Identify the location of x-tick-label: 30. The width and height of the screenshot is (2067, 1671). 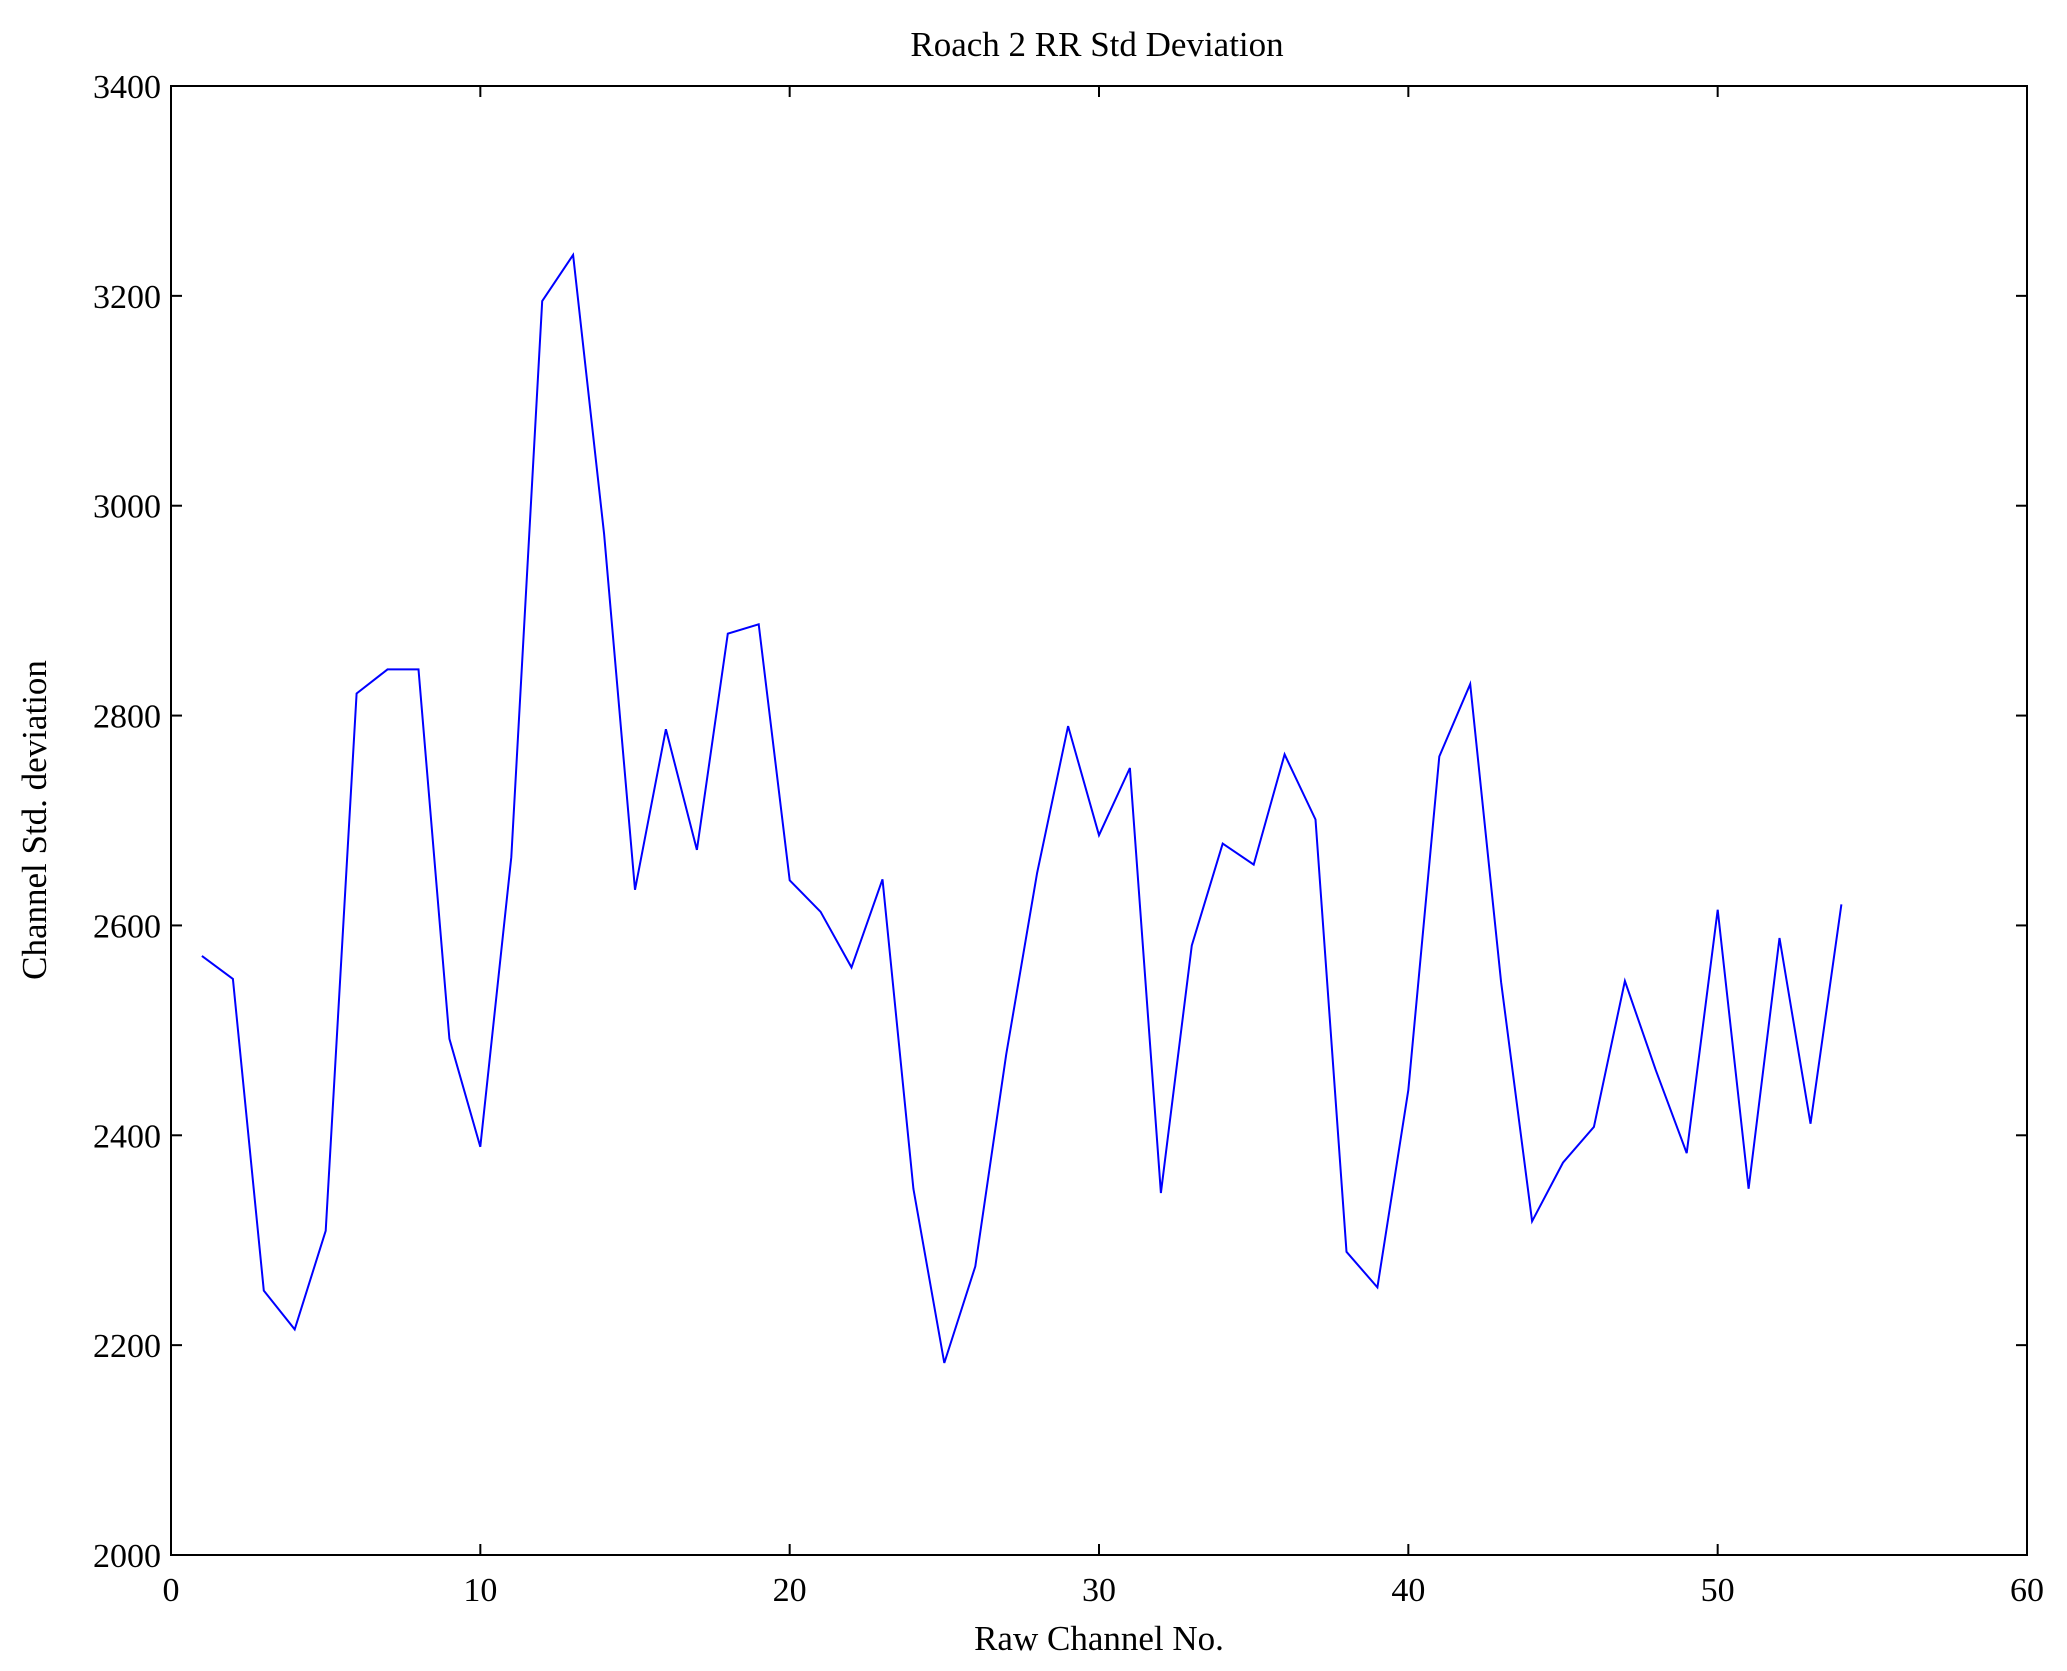
(1099, 1590).